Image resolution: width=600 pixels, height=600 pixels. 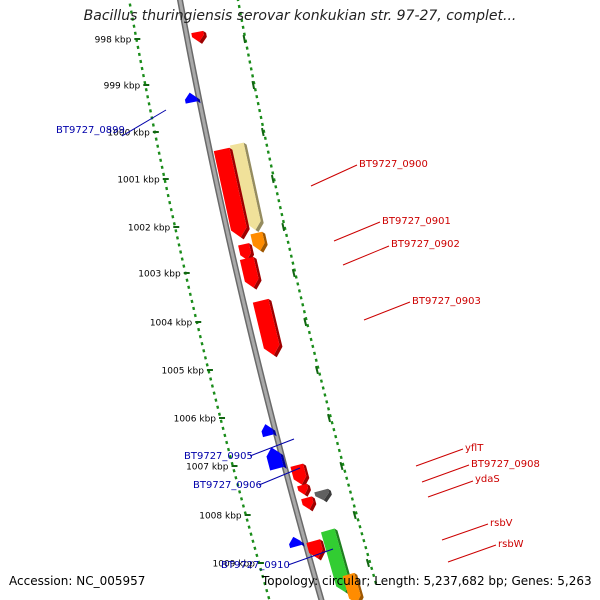 I want to click on gene-label: BT9727_0906, so click(x=247, y=479).